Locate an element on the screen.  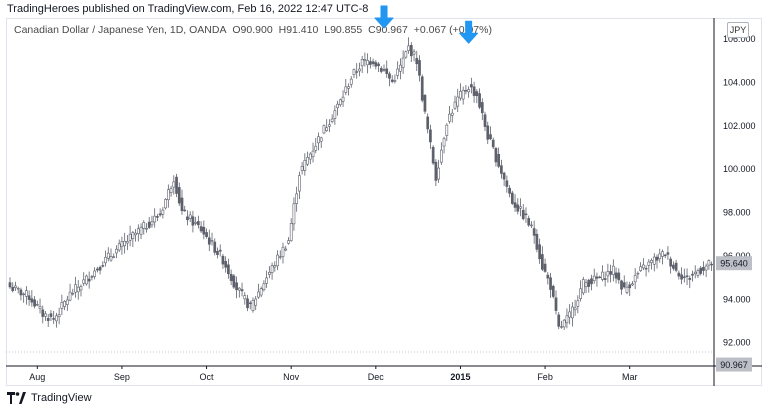
y-tick-label: 104.000 is located at coordinates (739, 82).